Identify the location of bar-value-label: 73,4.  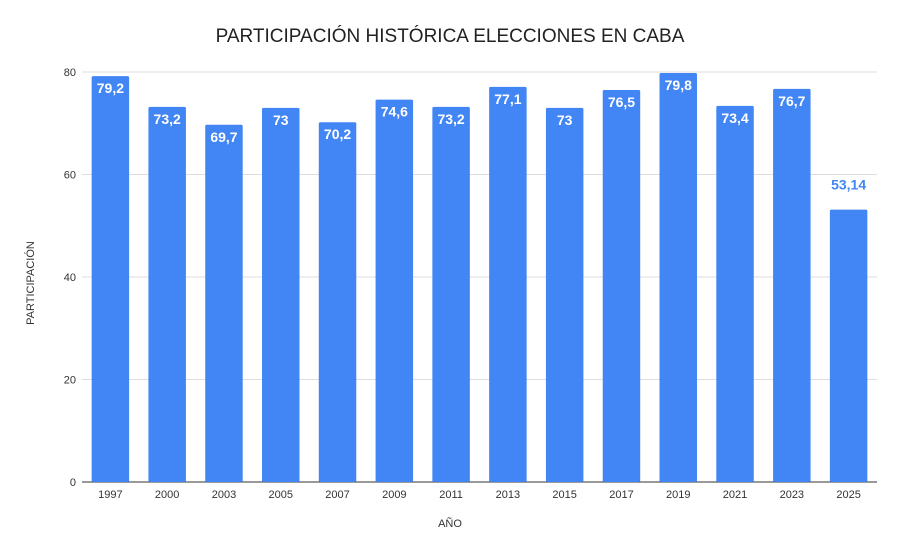
(734, 118).